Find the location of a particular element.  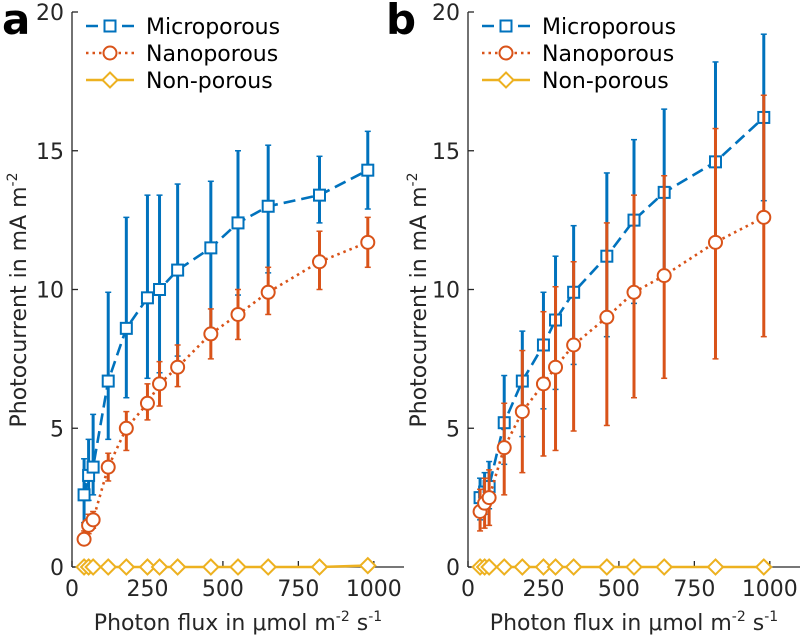

panel-a-series-non-porous is located at coordinates (226, 566).